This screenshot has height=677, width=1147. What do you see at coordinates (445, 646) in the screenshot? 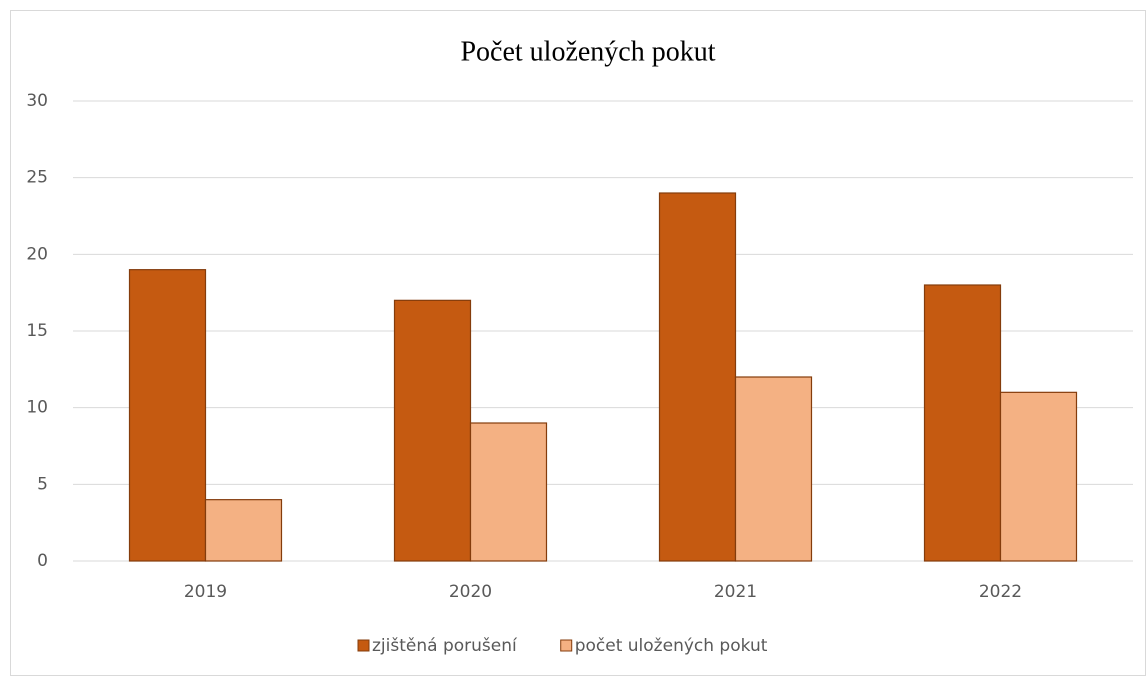
I see `legend-label: zjištěná porušení` at bounding box center [445, 646].